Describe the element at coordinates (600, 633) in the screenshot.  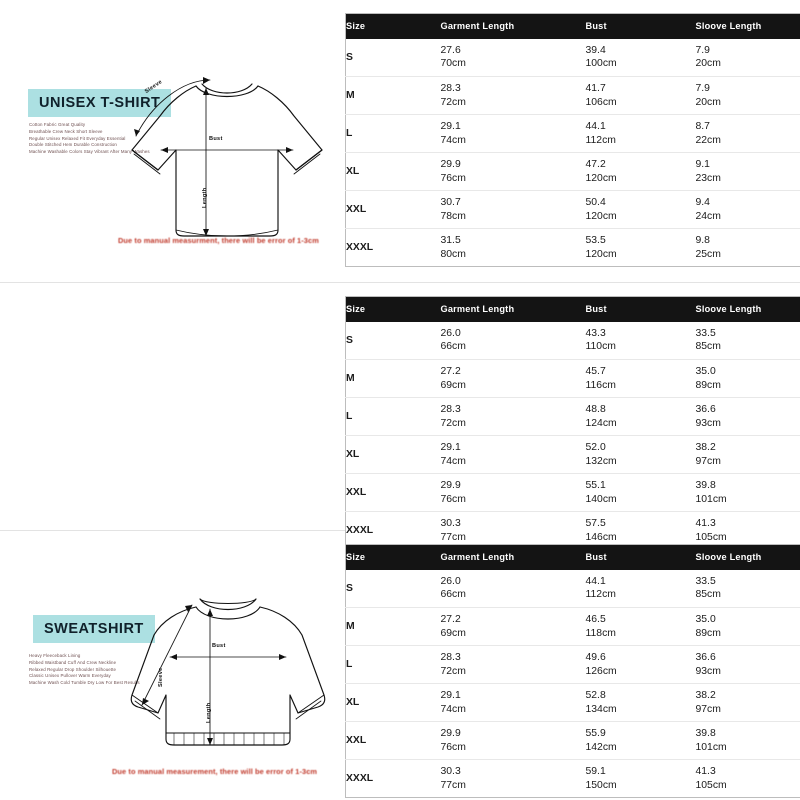
I see `value-cm: 118cm` at that location.